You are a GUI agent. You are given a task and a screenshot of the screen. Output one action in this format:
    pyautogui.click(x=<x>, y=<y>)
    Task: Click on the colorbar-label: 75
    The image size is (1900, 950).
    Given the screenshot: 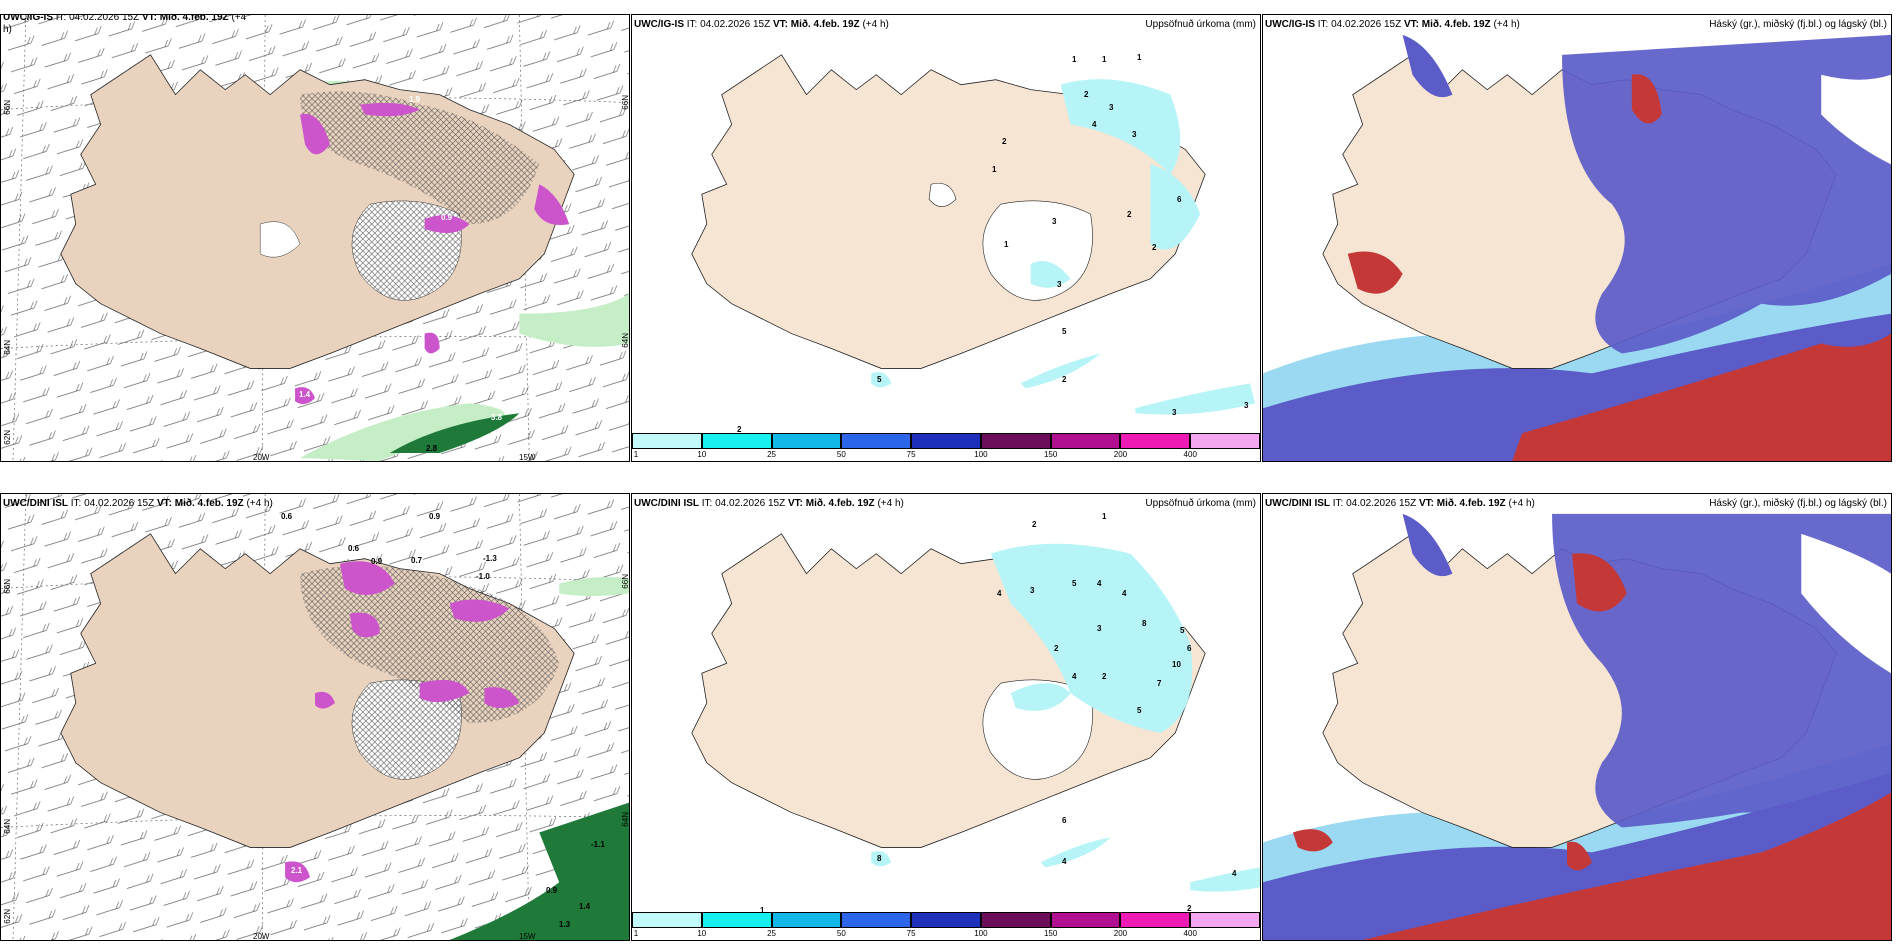 What is the action you would take?
    pyautogui.click(x=911, y=454)
    